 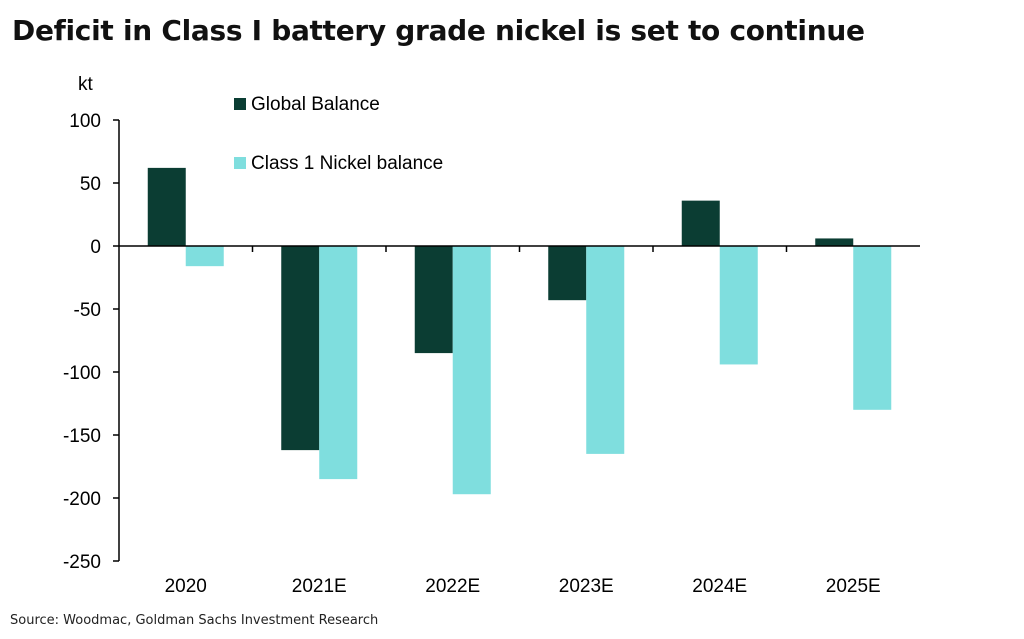 I want to click on bar-class1-nickel-balance-2021e, so click(x=338, y=363).